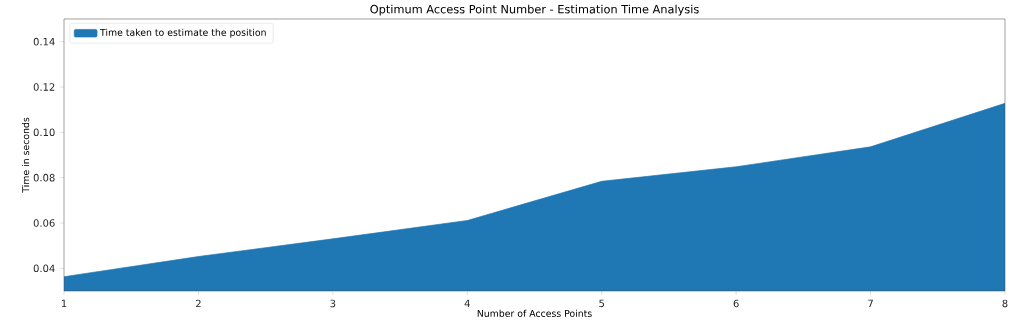 The image size is (1024, 323). Describe the element at coordinates (198, 303) in the screenshot. I see `x-tick-label: 2` at that location.